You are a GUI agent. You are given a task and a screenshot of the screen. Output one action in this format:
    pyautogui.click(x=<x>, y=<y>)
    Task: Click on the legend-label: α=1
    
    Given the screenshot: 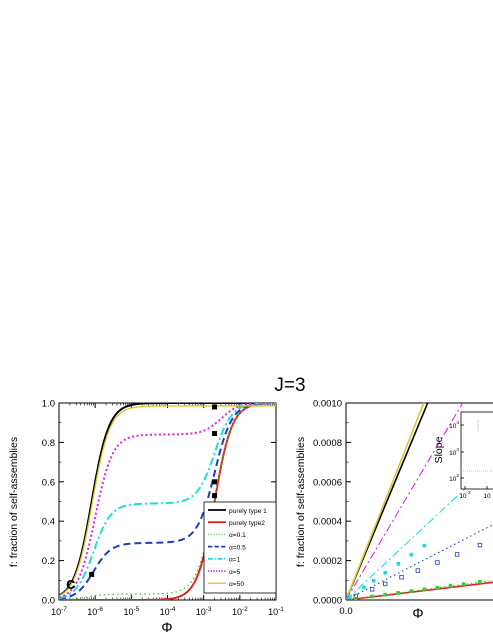 What is the action you would take?
    pyautogui.click(x=235, y=560)
    